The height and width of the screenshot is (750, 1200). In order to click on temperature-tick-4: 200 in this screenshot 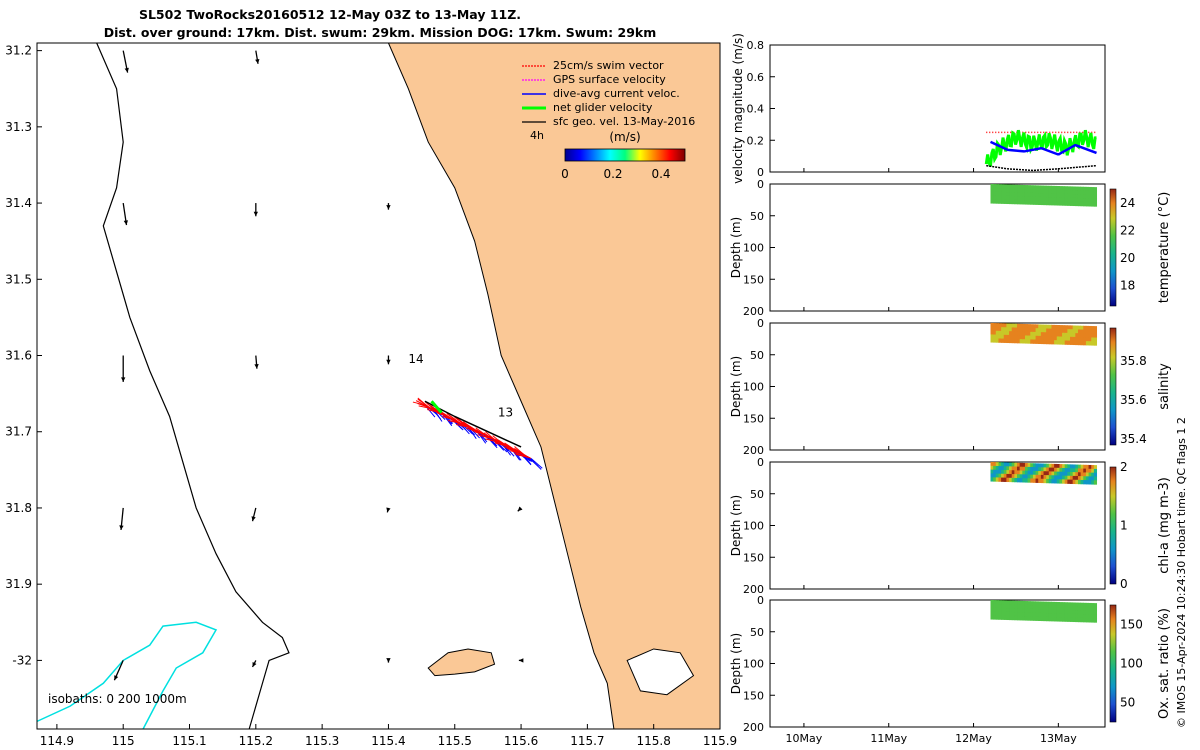, I will do `click(753, 311)`.